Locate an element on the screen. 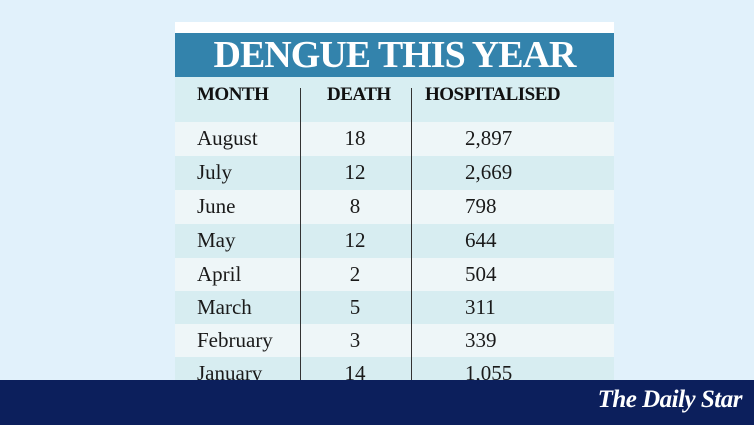 The width and height of the screenshot is (754, 425). cell-month: June is located at coordinates (216, 206).